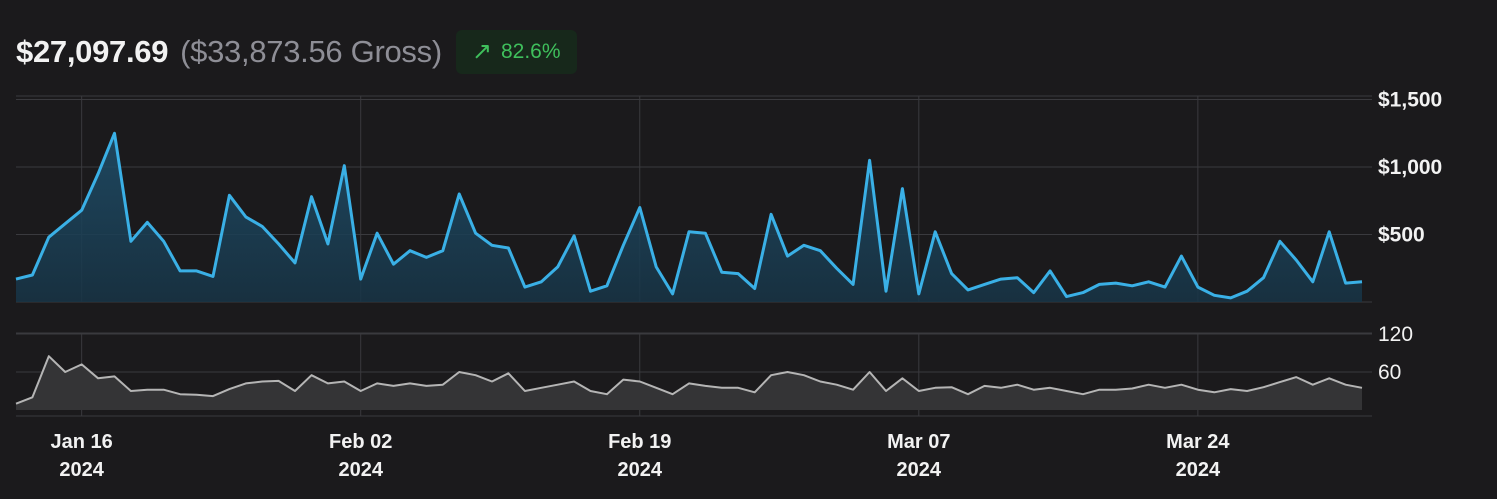 This screenshot has height=499, width=1497. What do you see at coordinates (1389, 372) in the screenshot?
I see `y-tick-label: 60` at bounding box center [1389, 372].